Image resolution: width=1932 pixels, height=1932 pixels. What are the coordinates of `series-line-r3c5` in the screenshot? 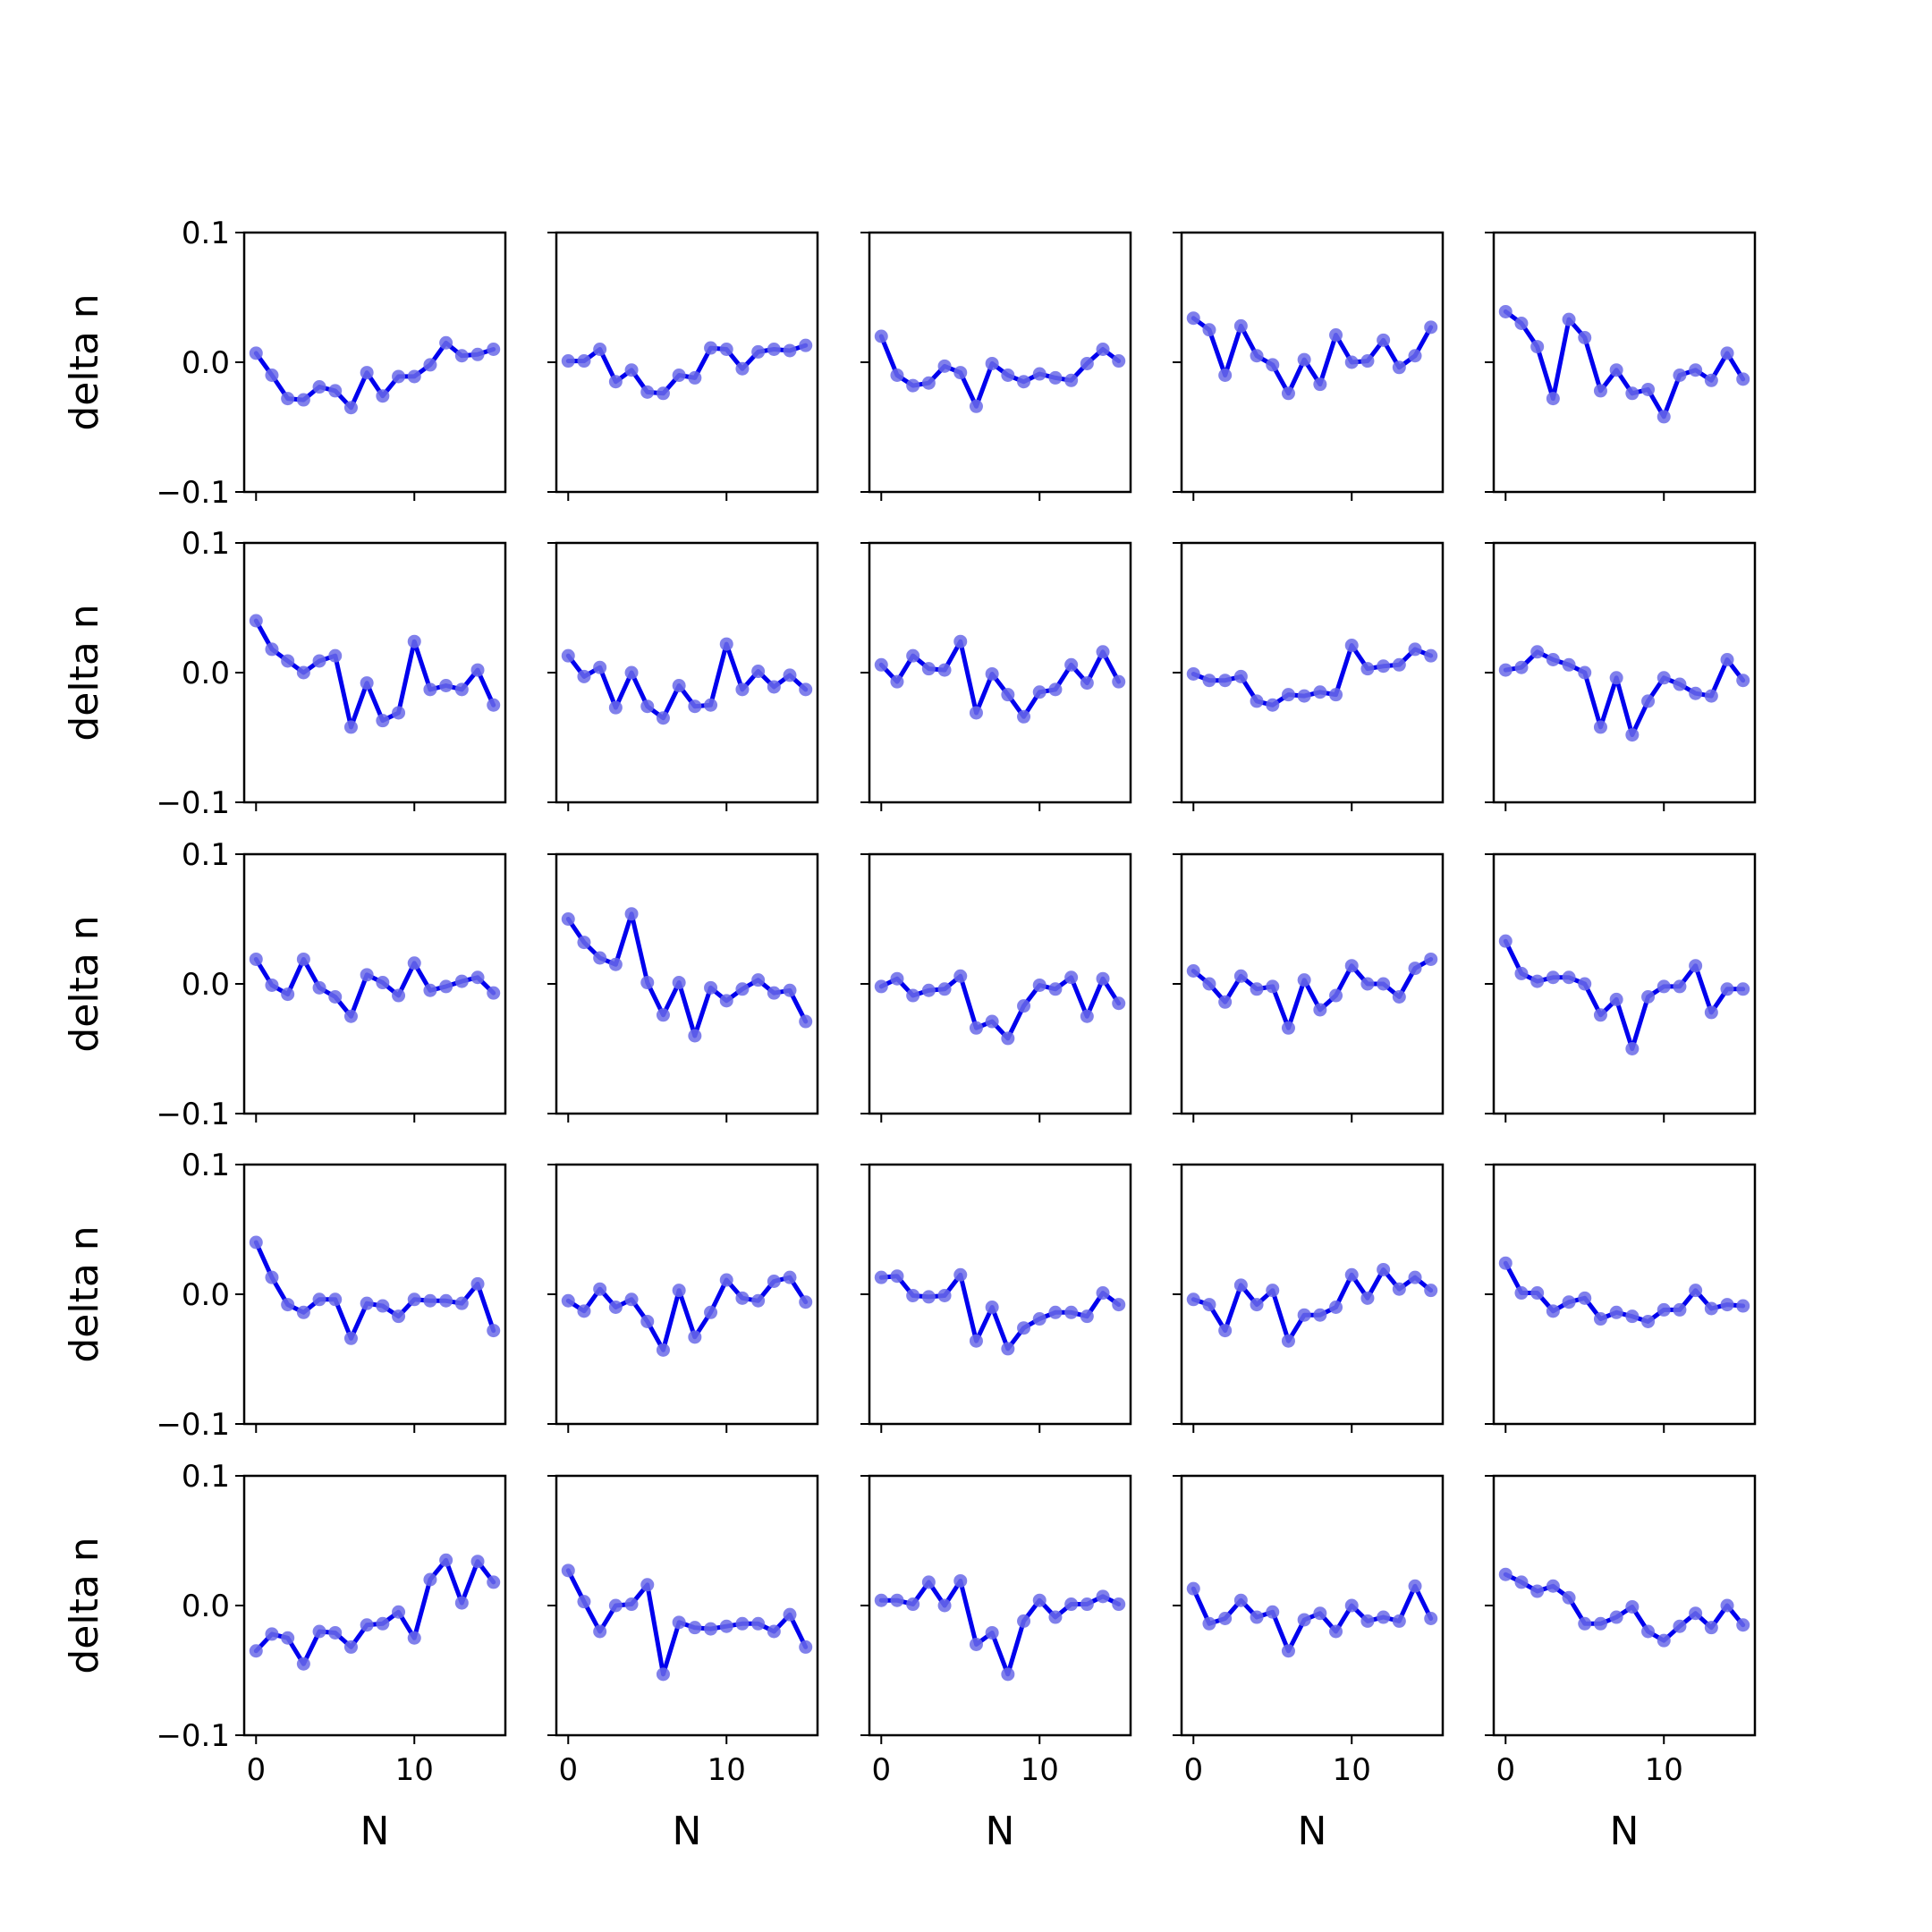 It's located at (1624, 994).